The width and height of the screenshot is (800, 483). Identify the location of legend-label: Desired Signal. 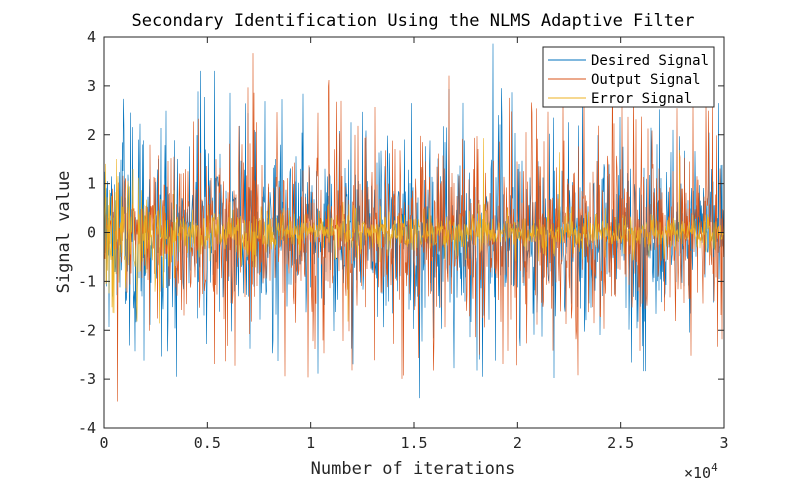
(650, 61).